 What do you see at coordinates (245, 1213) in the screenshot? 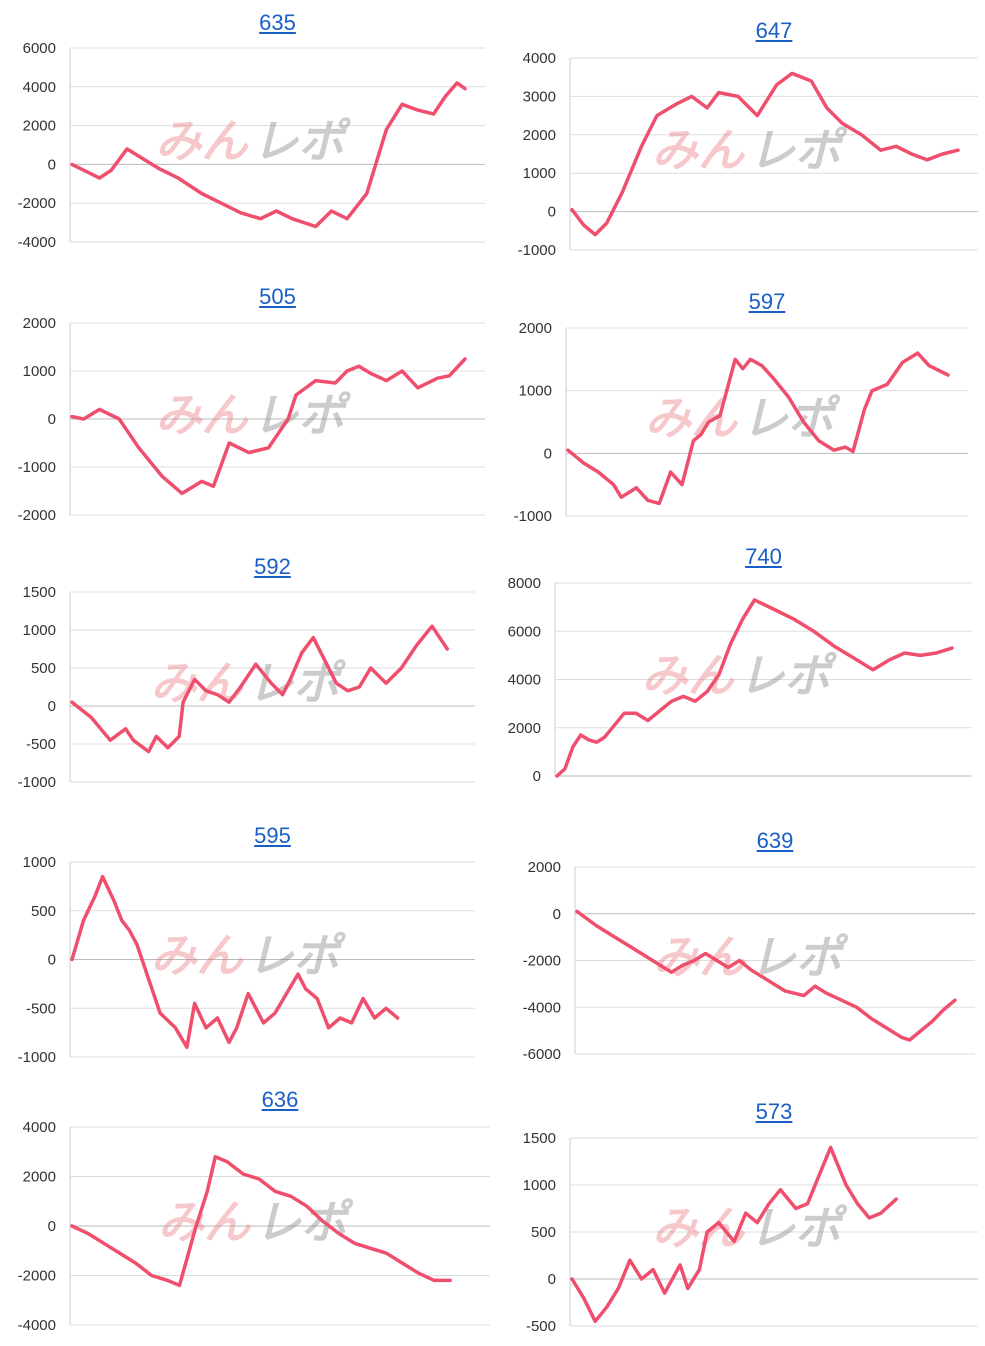
I see `chart-panel: 636 4000 2000 0 -2000 -4000 みん レポ` at bounding box center [245, 1213].